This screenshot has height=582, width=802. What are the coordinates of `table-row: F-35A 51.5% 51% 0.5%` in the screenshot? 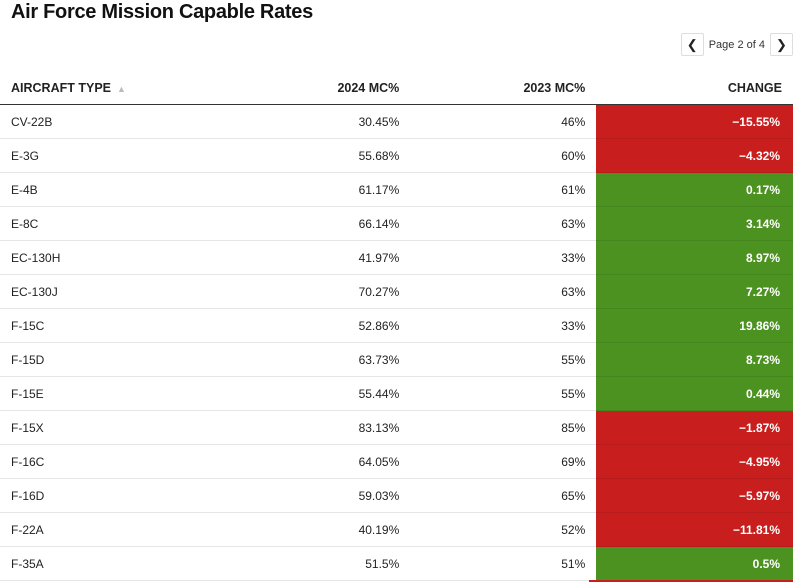 It's located at (396, 563).